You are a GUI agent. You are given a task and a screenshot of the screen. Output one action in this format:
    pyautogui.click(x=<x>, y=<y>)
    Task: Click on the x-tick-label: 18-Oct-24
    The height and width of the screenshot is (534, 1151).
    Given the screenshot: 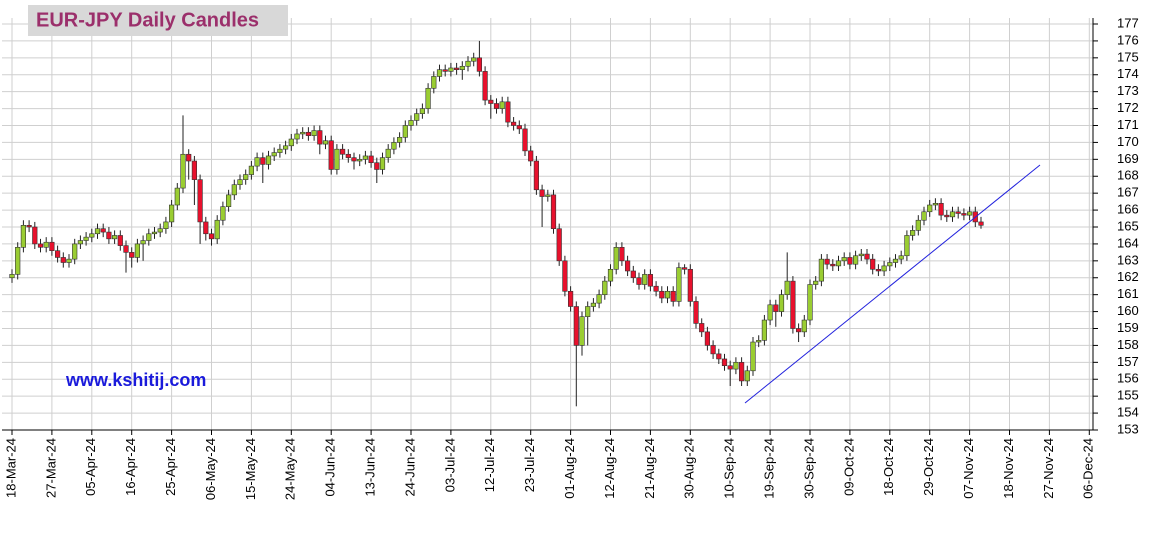 What is the action you would take?
    pyautogui.click(x=888, y=467)
    